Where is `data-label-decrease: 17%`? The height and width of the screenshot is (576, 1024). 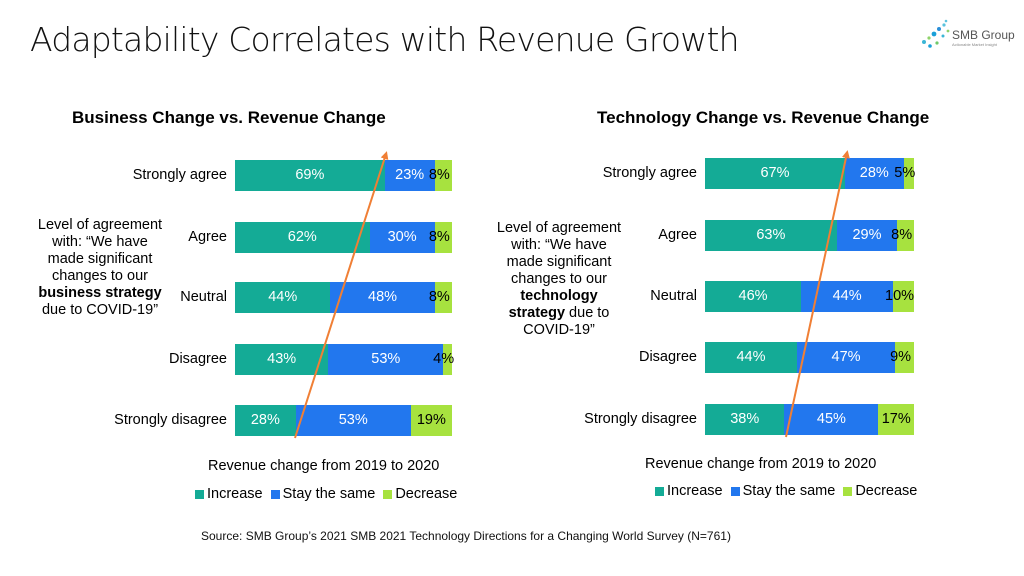
data-label-decrease: 17% is located at coordinates (896, 419).